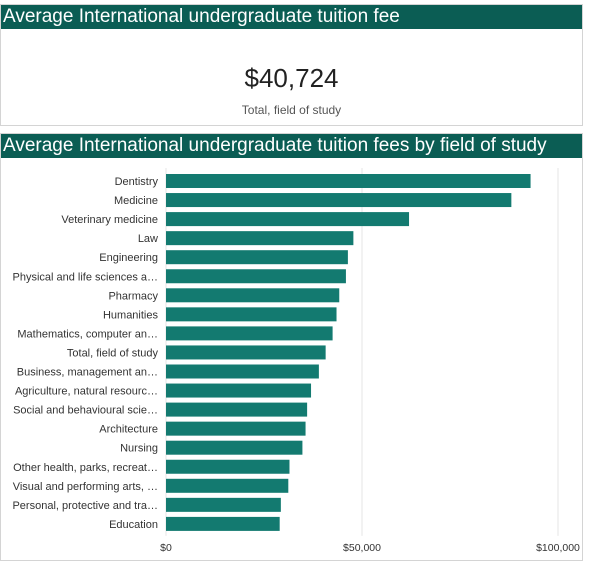 The width and height of the screenshot is (589, 569). Describe the element at coordinates (362, 548) in the screenshot. I see `x-tick-label: $50,000` at that location.